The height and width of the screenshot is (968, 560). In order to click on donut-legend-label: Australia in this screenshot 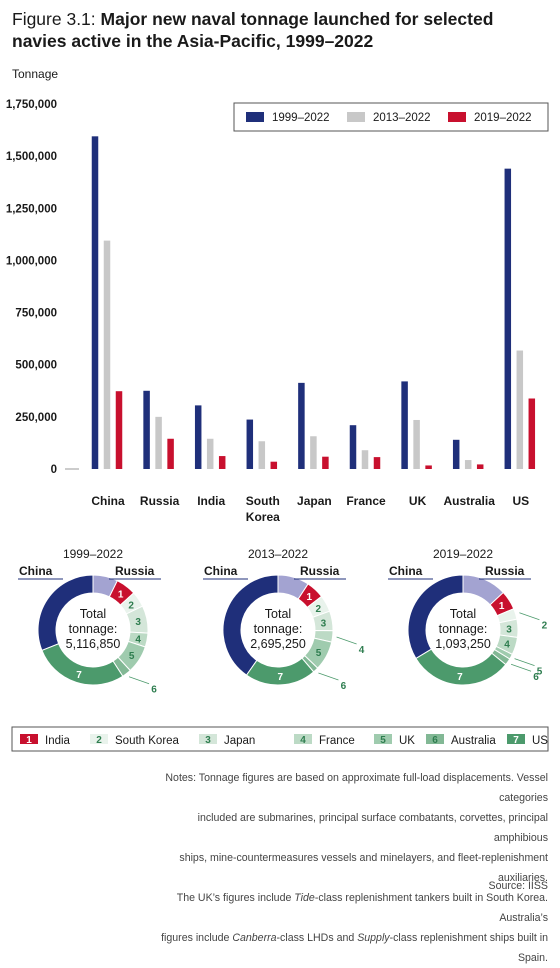, I will do `click(473, 741)`.